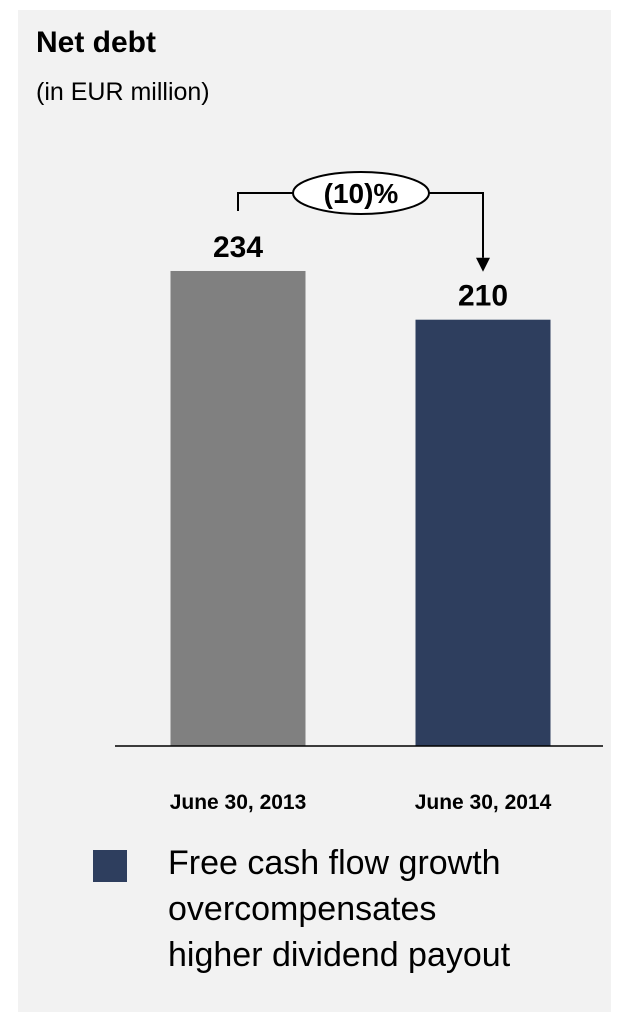 The image size is (621, 1018). I want to click on bar-value-label: 234, so click(238, 247).